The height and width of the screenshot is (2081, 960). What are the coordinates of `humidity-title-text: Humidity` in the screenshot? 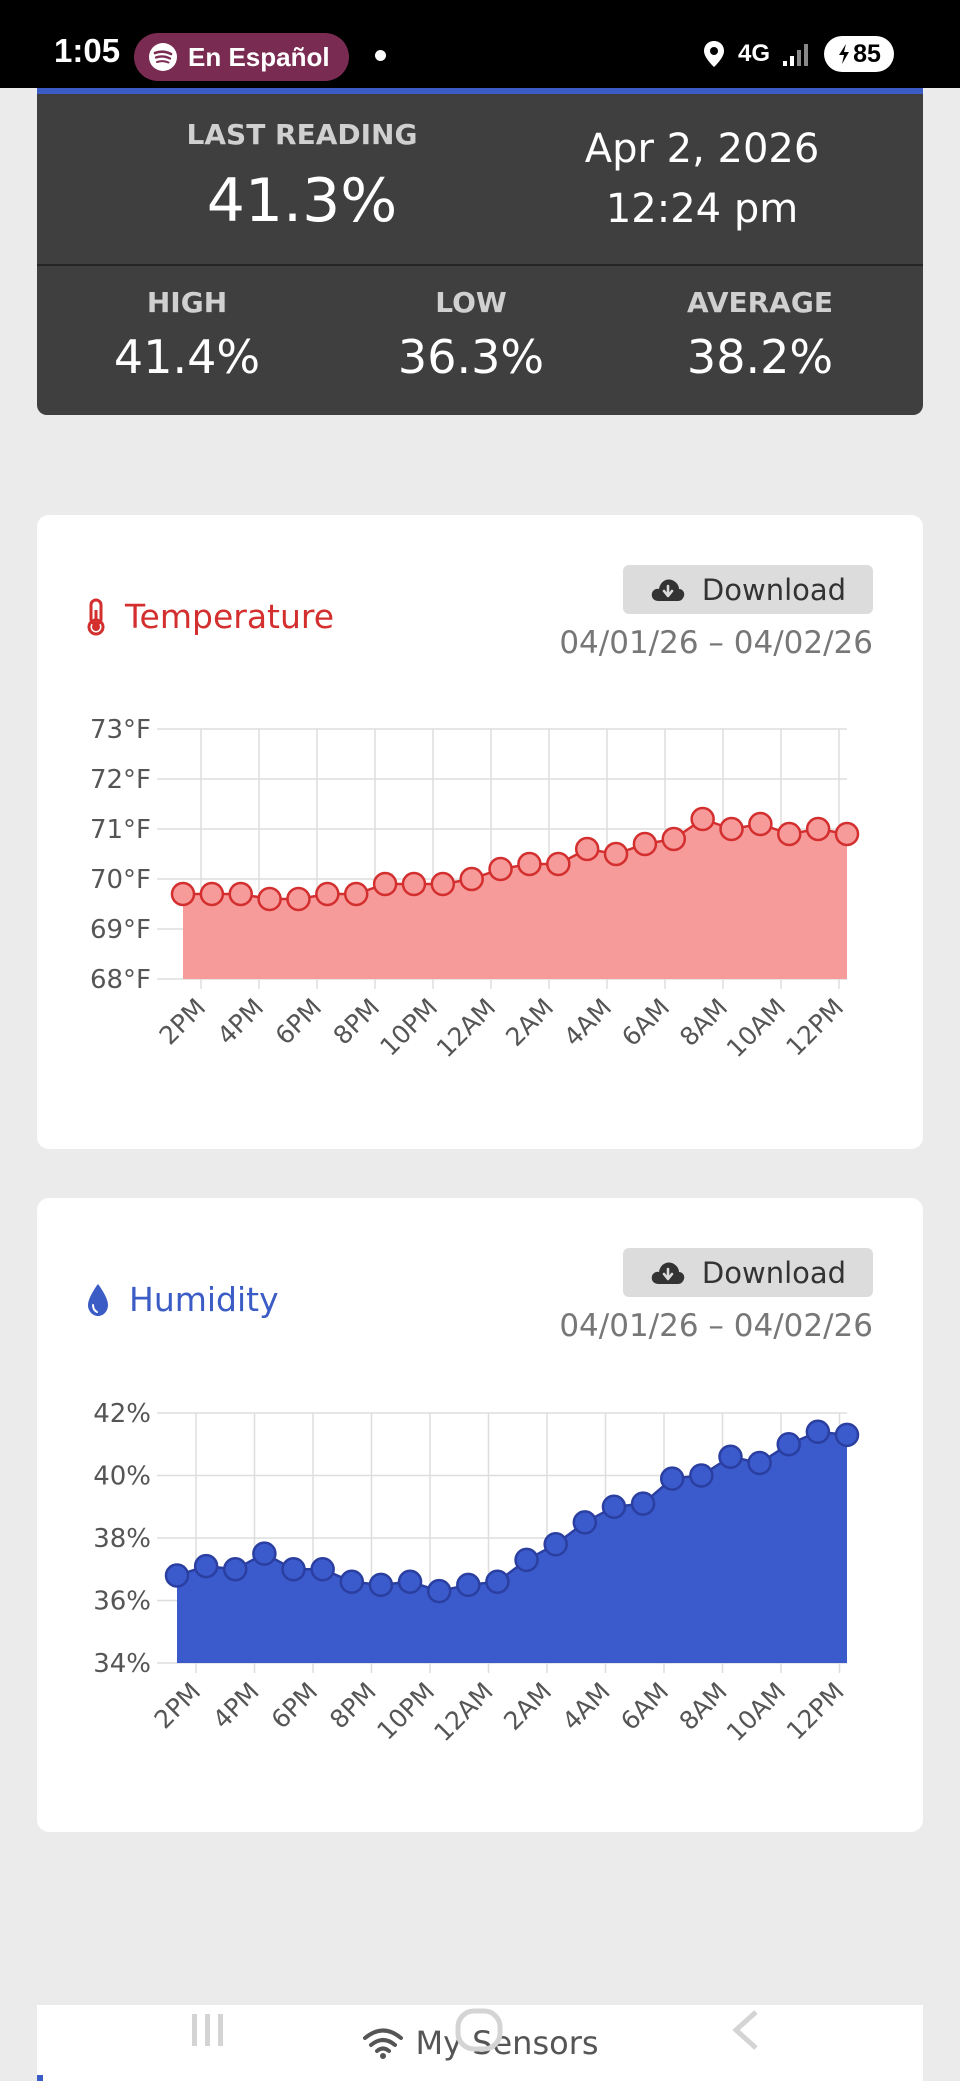 It's located at (204, 1299).